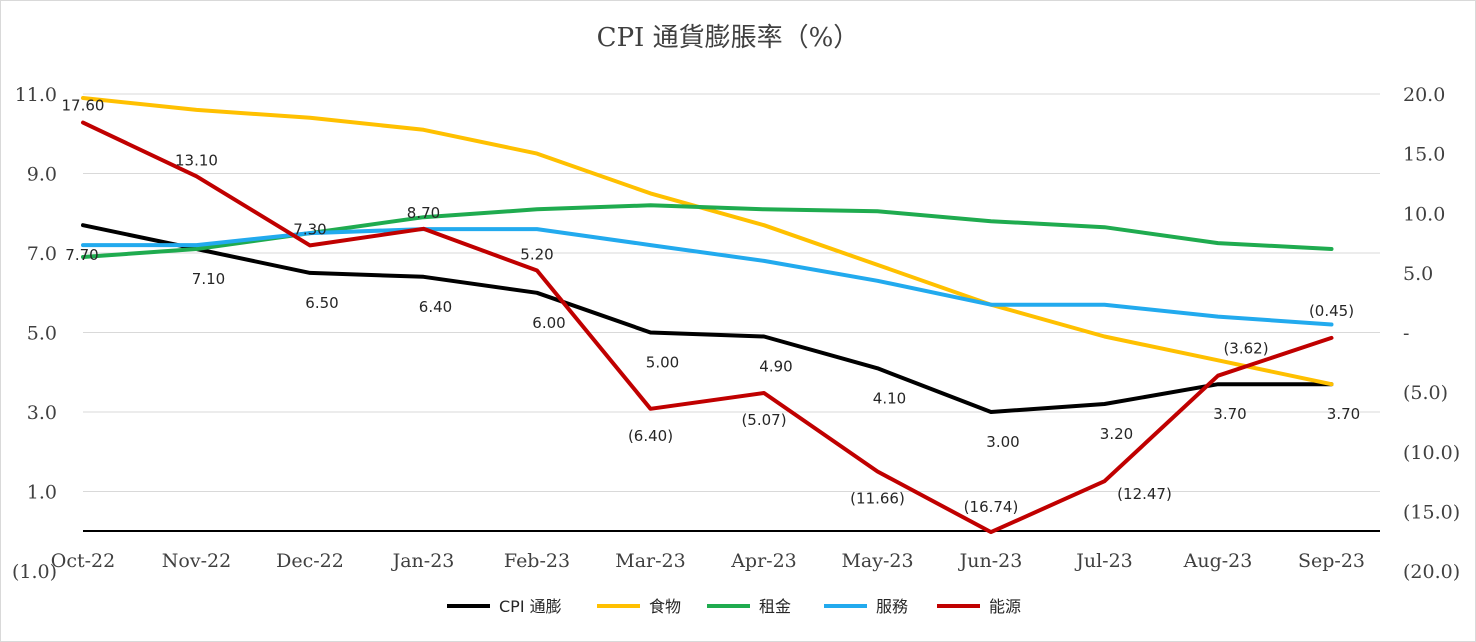  What do you see at coordinates (196, 160) in the screenshot?
I see `energy-data-label: 13.10` at bounding box center [196, 160].